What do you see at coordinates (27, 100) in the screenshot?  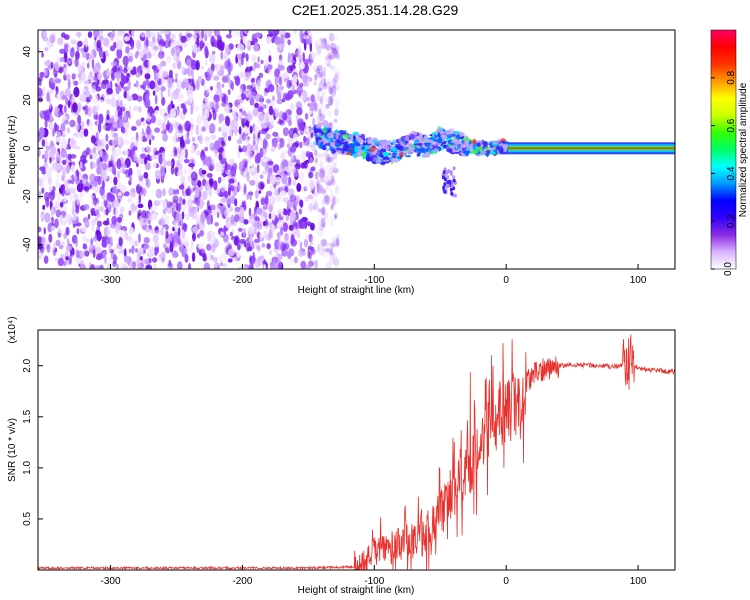 I see `y-tick-label: 20` at bounding box center [27, 100].